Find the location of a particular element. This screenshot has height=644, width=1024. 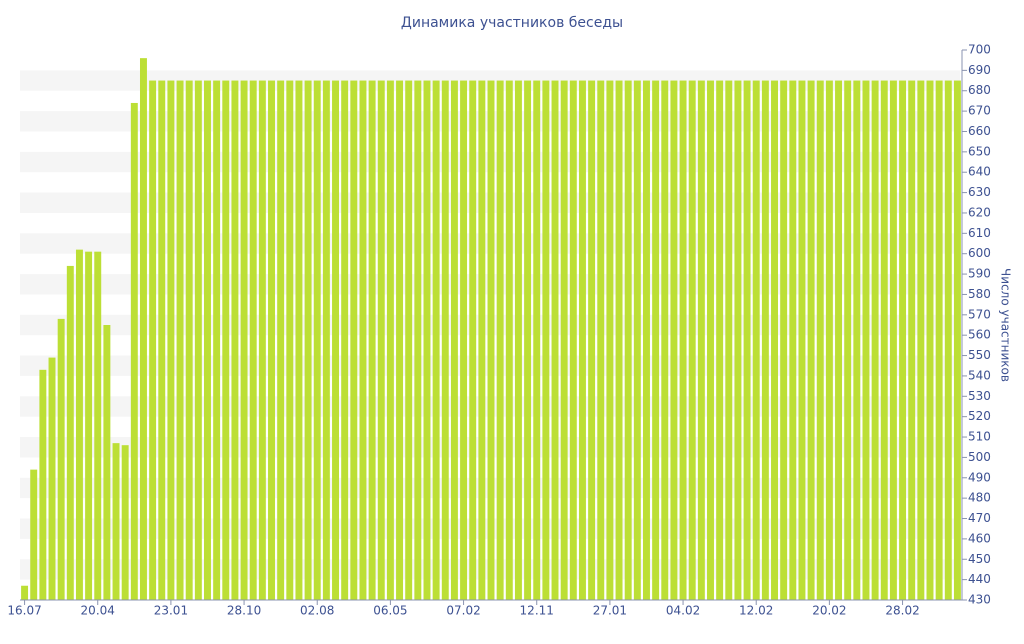

y-tick-label: 660 is located at coordinates (979, 131).